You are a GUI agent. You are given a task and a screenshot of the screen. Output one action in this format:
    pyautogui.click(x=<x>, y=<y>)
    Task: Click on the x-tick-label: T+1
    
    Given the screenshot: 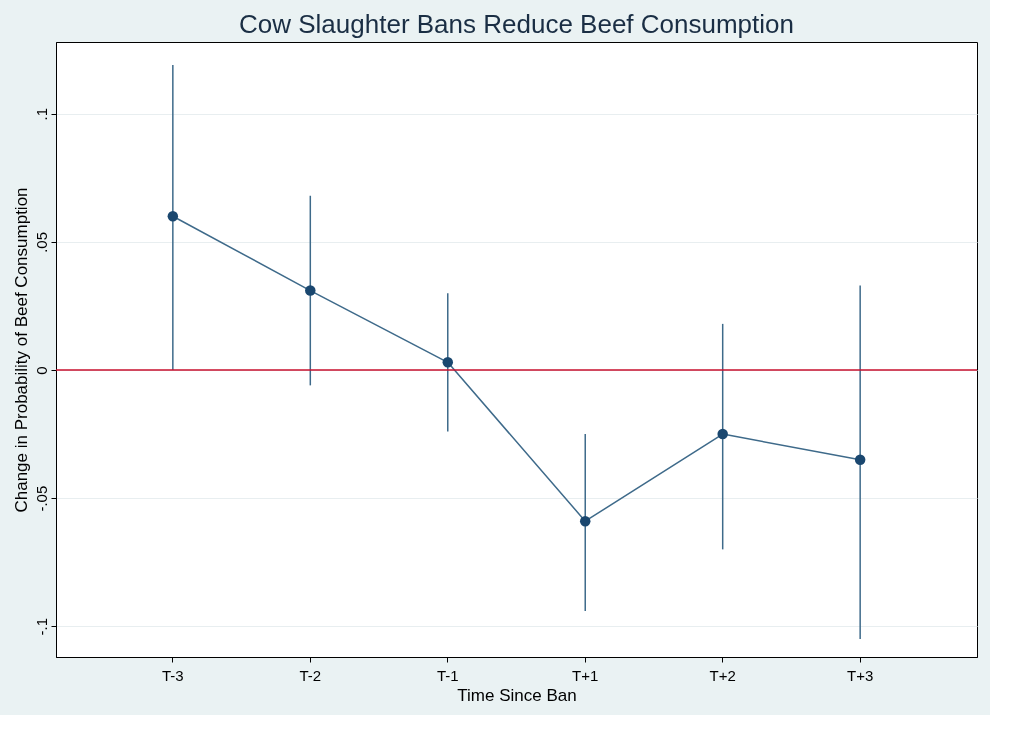 What is the action you would take?
    pyautogui.click(x=585, y=675)
    